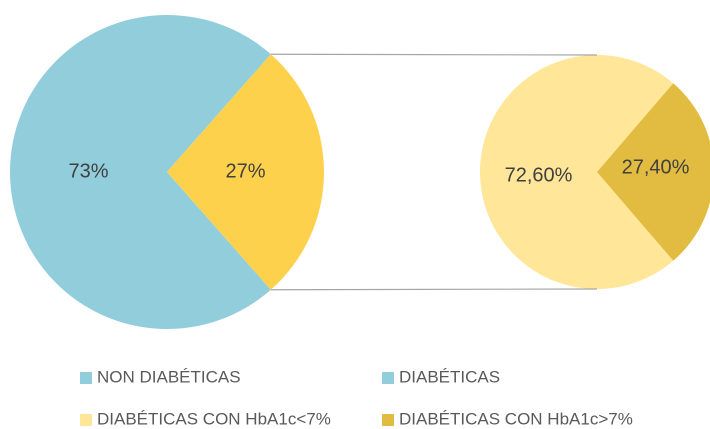  What do you see at coordinates (516, 418) in the screenshot?
I see `legend-label: DIABÉTICAS CON HbA1c>7%` at bounding box center [516, 418].